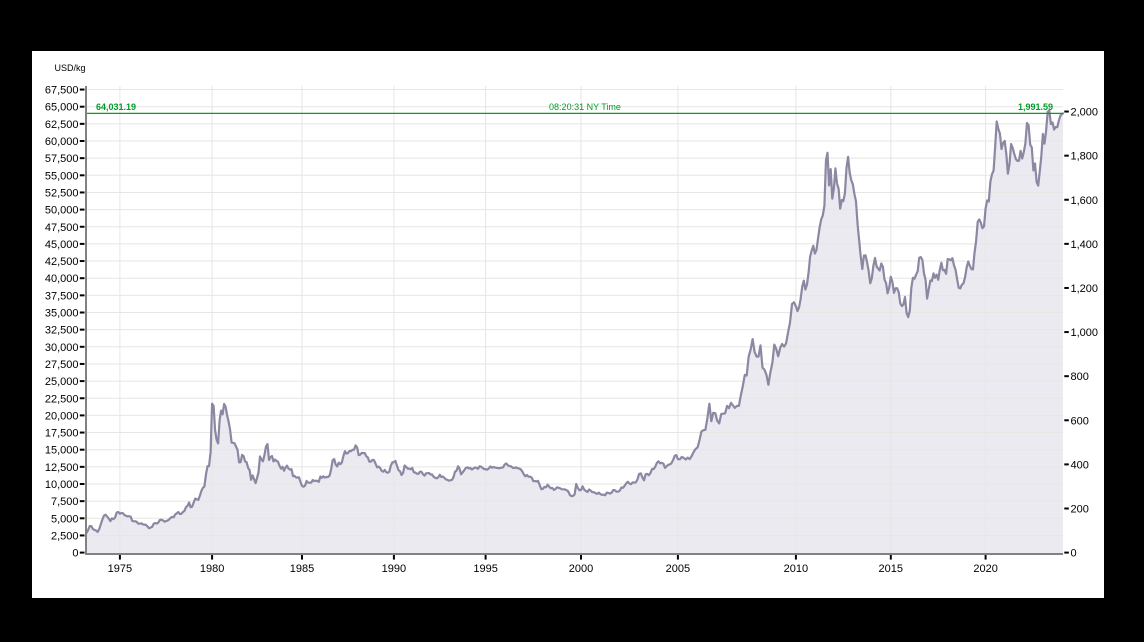 This screenshot has width=1144, height=642. What do you see at coordinates (65, 502) in the screenshot?
I see `svg-text: 7,500` at bounding box center [65, 502].